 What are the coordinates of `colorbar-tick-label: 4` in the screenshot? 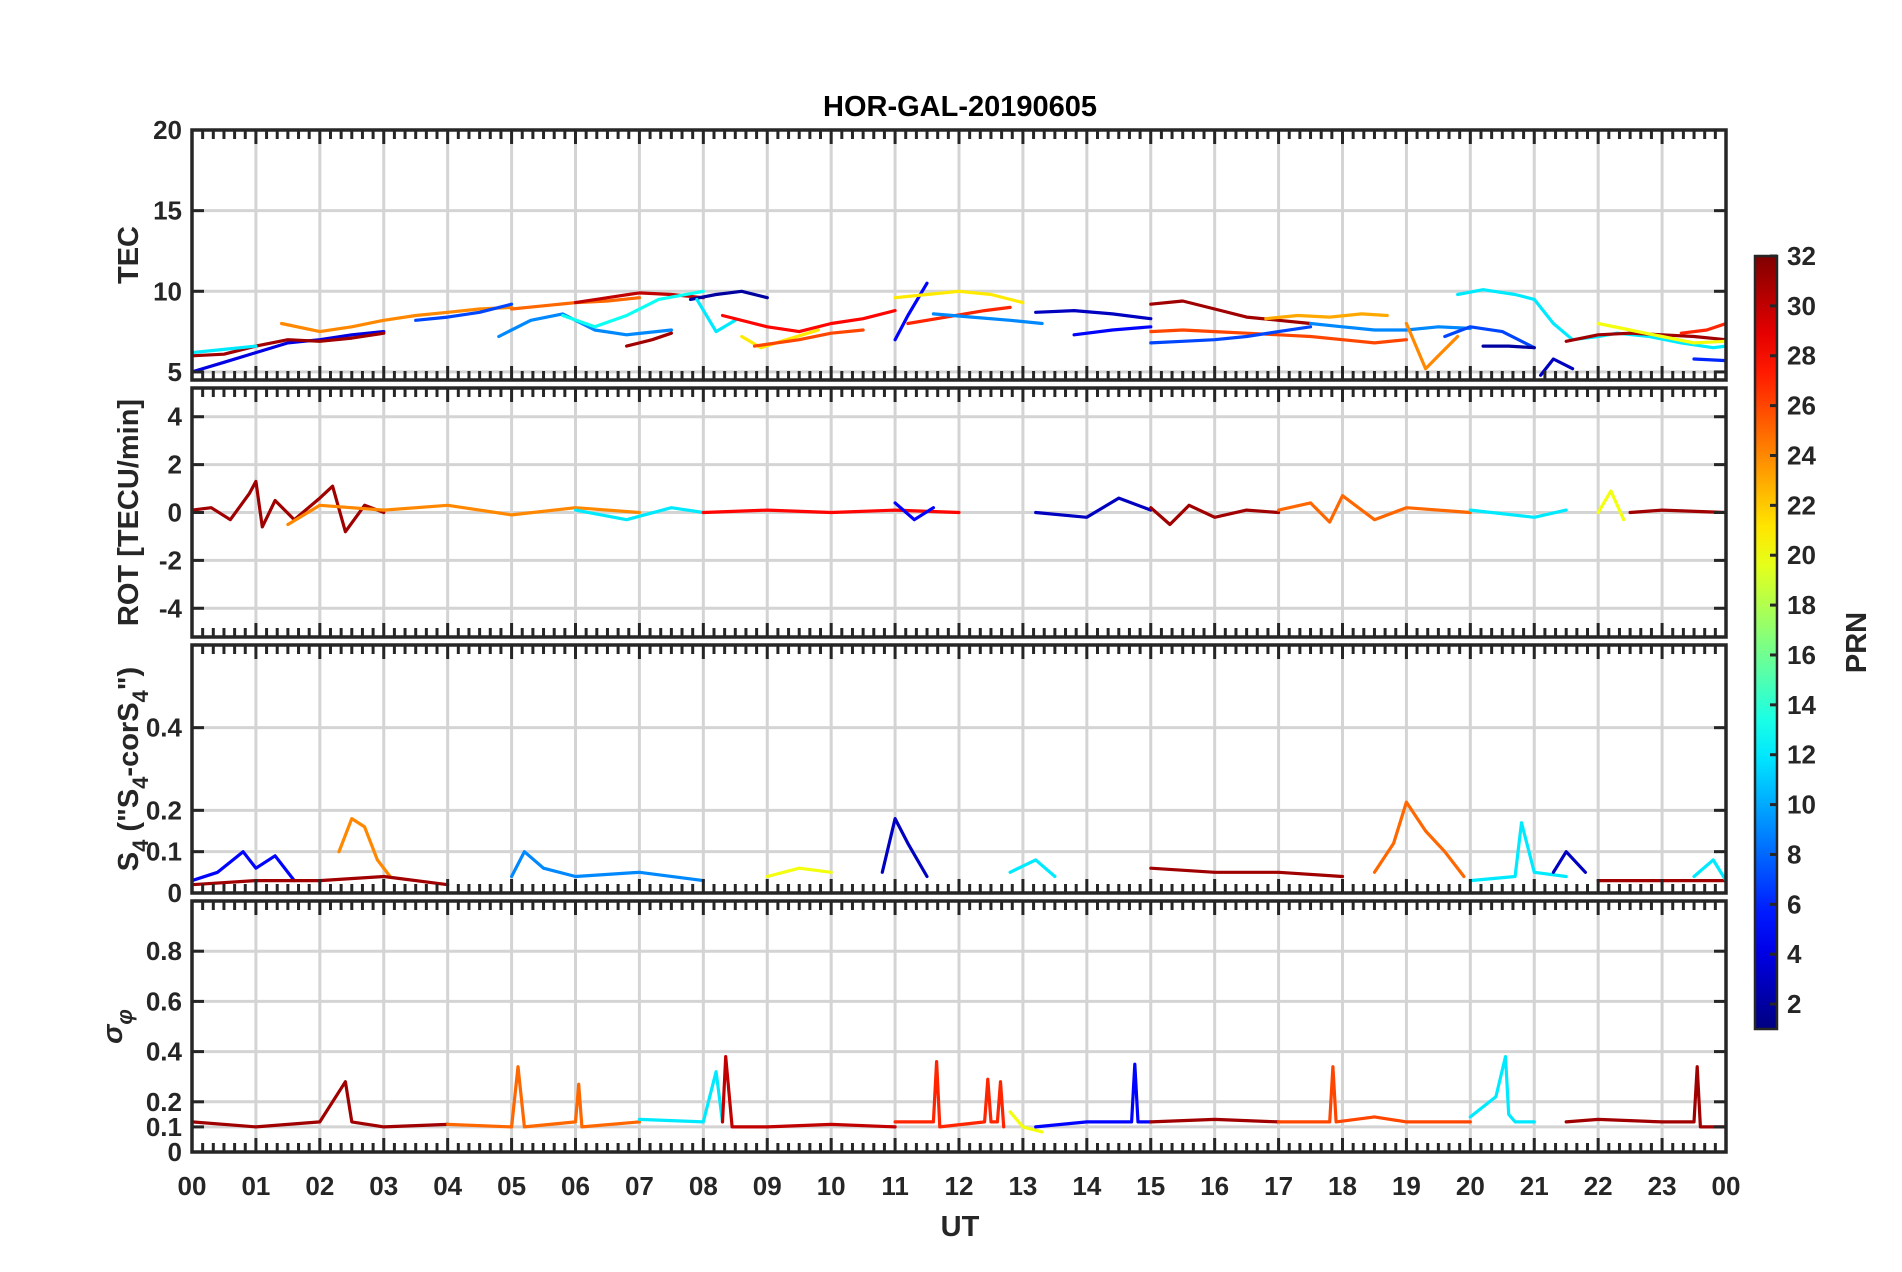 It's located at (1794, 954).